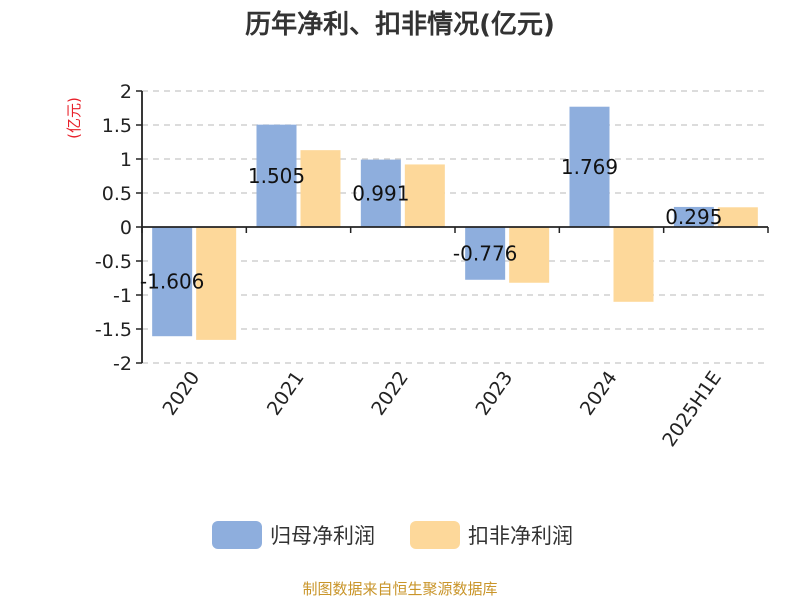  I want to click on x-tick-label: 2024, so click(599, 393).